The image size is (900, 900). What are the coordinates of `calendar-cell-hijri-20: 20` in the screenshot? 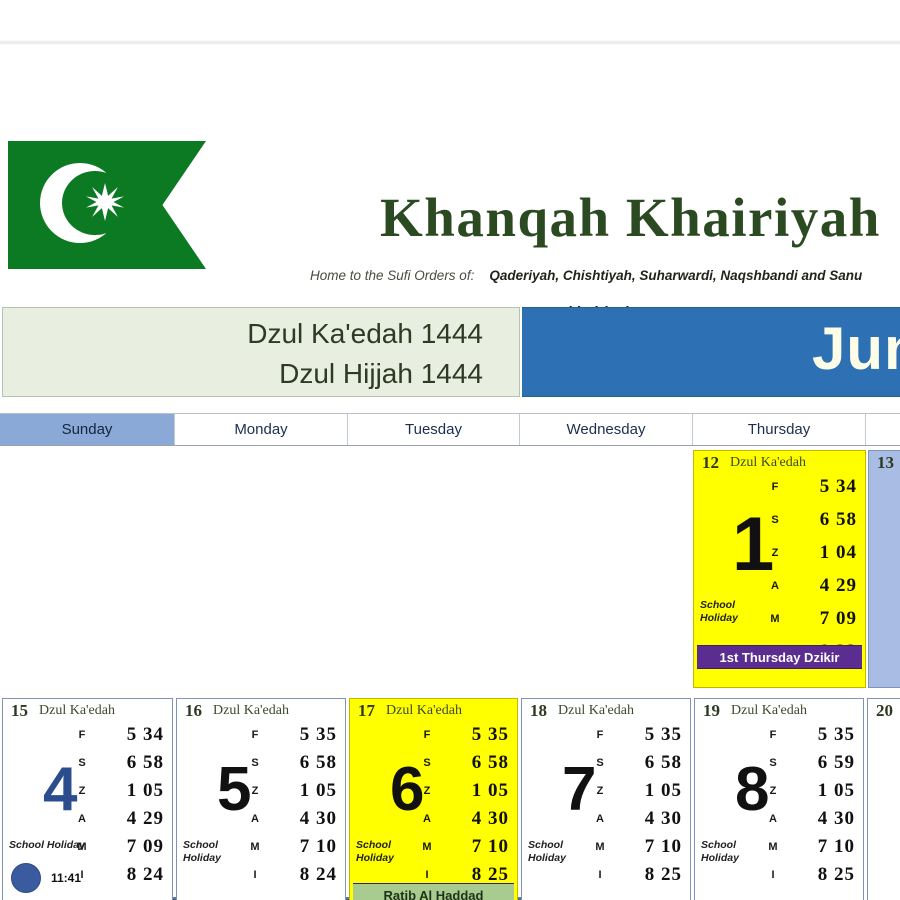 It's located at (883, 799).